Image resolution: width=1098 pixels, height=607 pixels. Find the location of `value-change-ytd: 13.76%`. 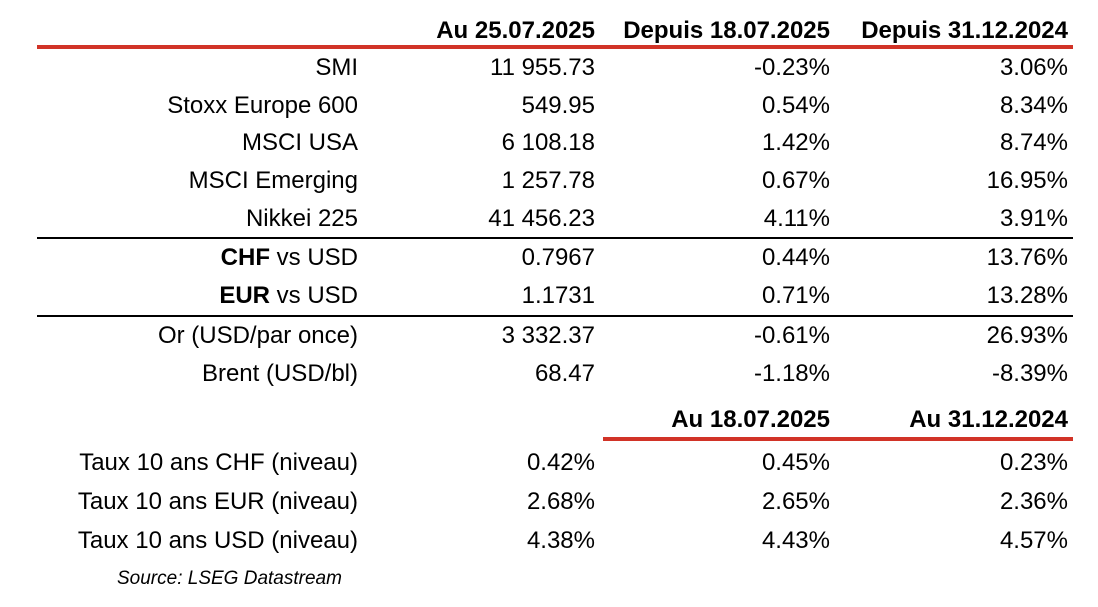

value-change-ytd: 13.76% is located at coordinates (1027, 258).